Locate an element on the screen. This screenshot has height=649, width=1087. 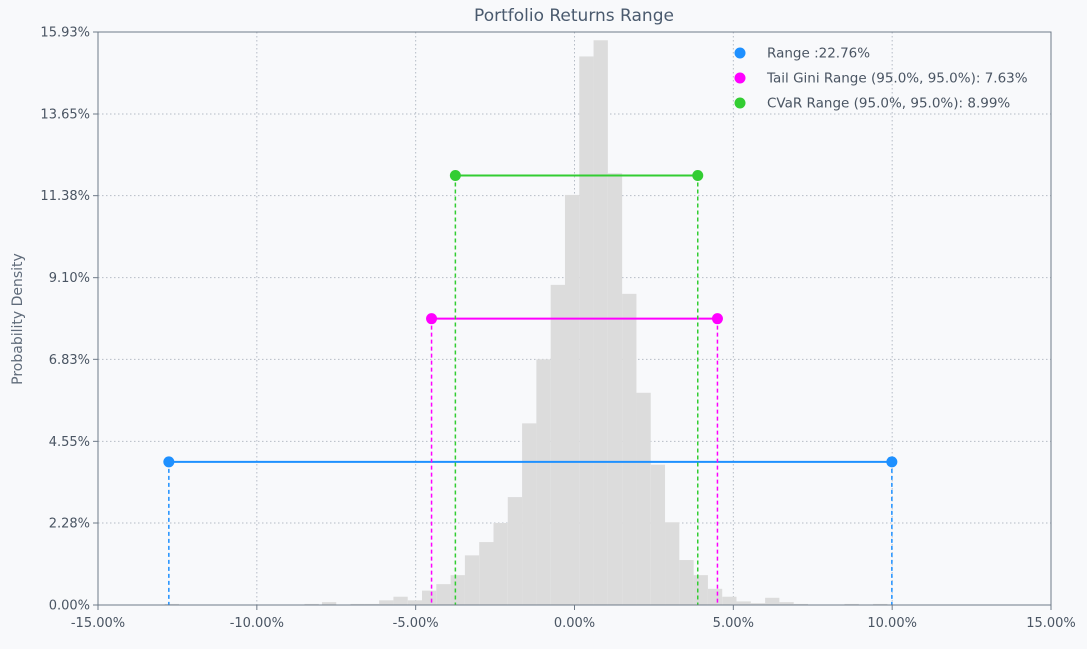
x-tick-label: -10.00% is located at coordinates (257, 623).